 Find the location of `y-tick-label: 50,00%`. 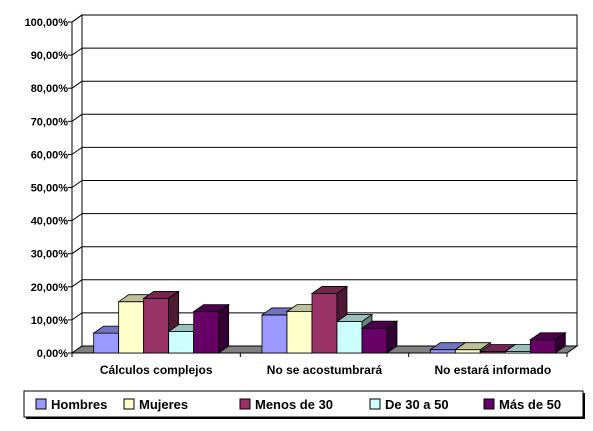

y-tick-label: 50,00% is located at coordinates (50, 189).